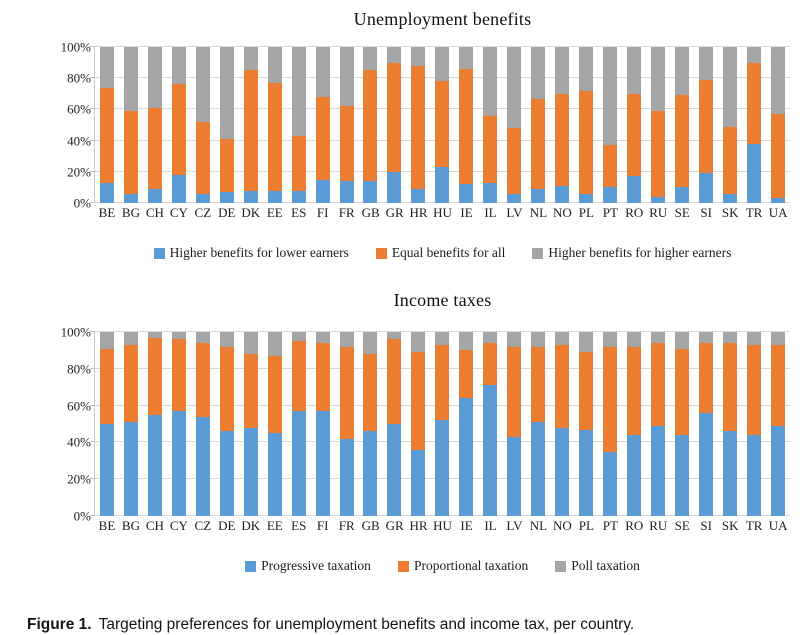 The width and height of the screenshot is (803, 635). I want to click on x-tick-label: SI, so click(706, 212).